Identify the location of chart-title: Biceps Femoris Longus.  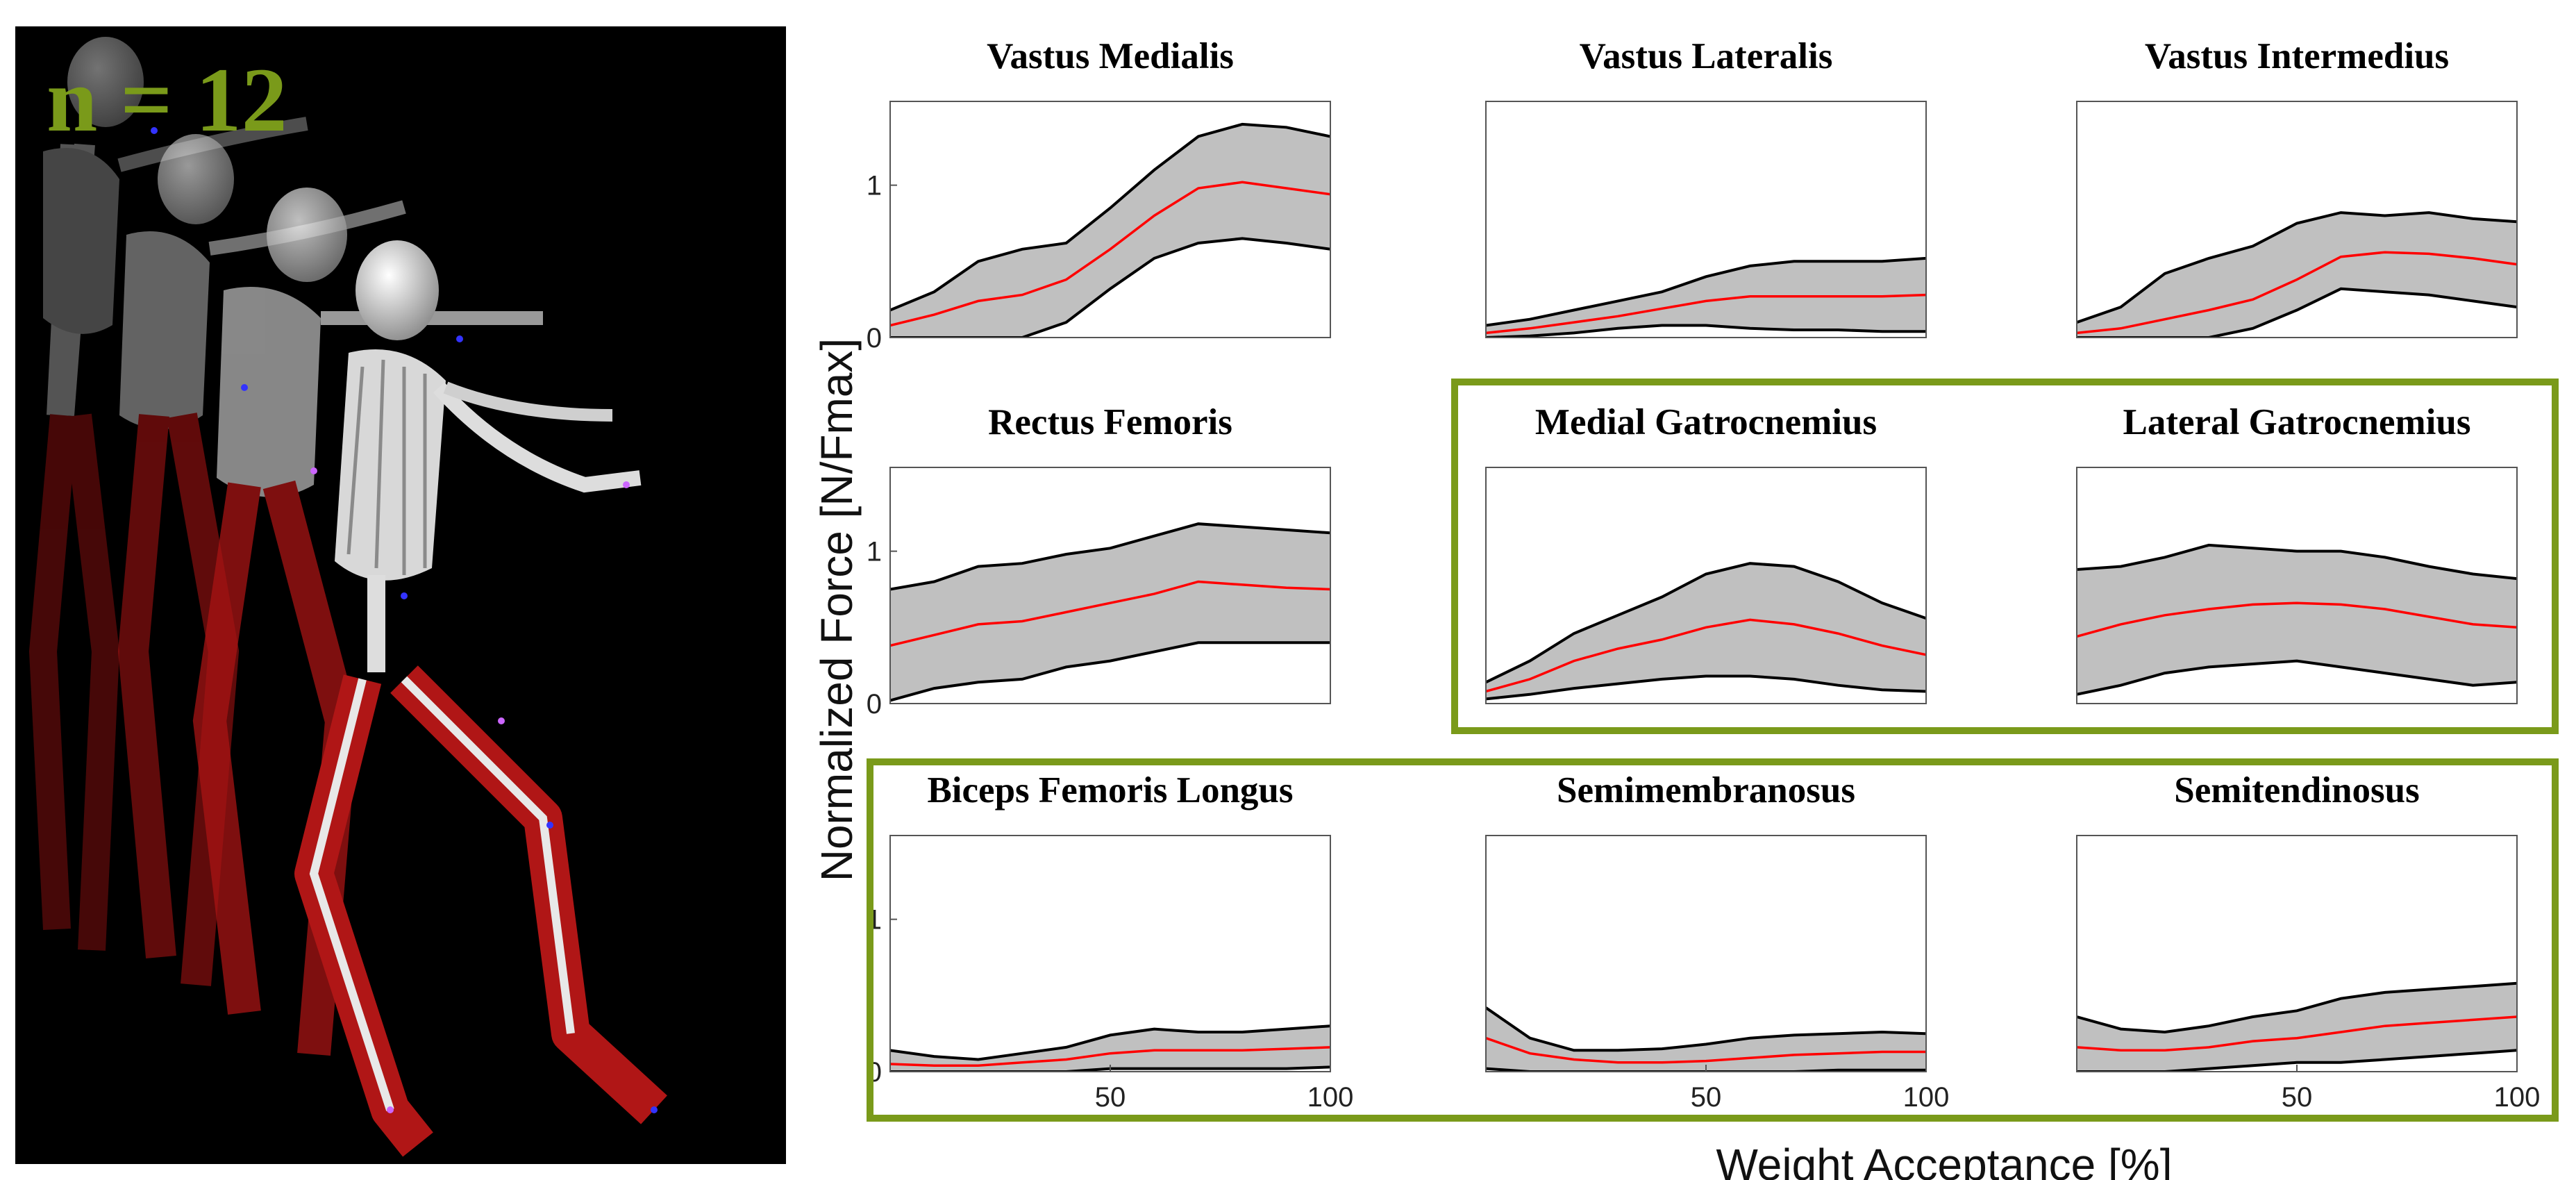
(1110, 790).